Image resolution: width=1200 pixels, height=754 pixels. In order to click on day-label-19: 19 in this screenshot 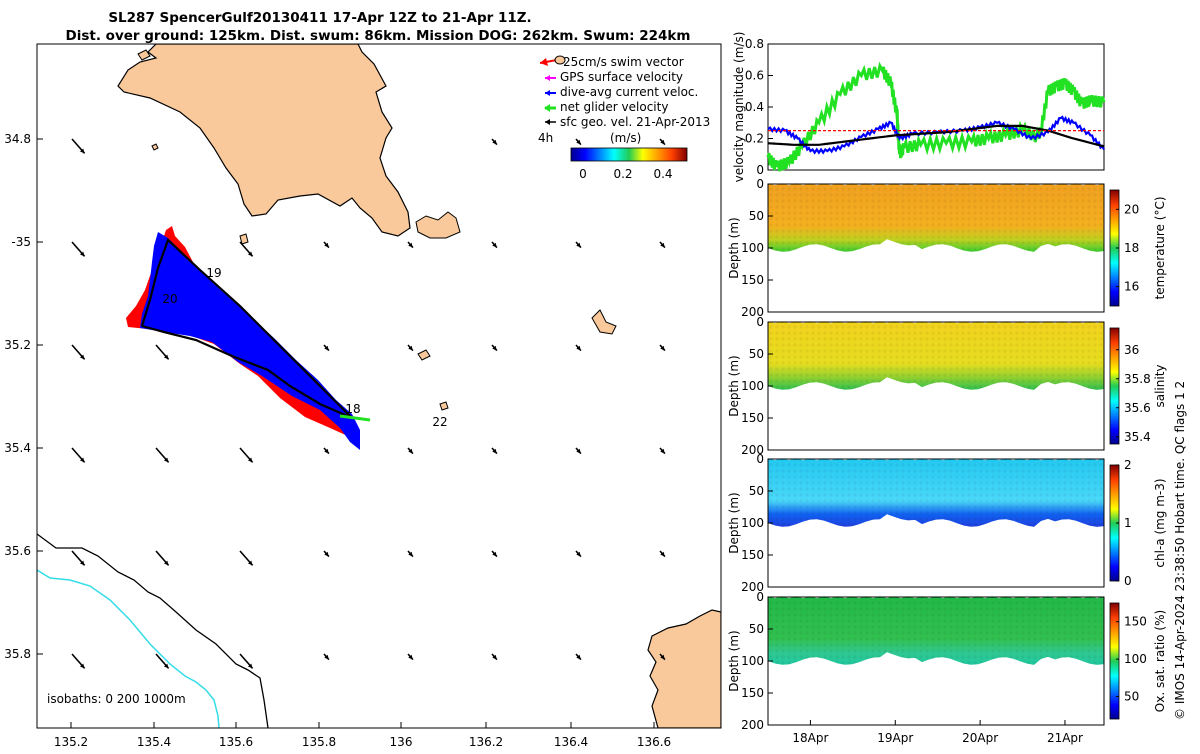, I will do `click(213, 273)`.